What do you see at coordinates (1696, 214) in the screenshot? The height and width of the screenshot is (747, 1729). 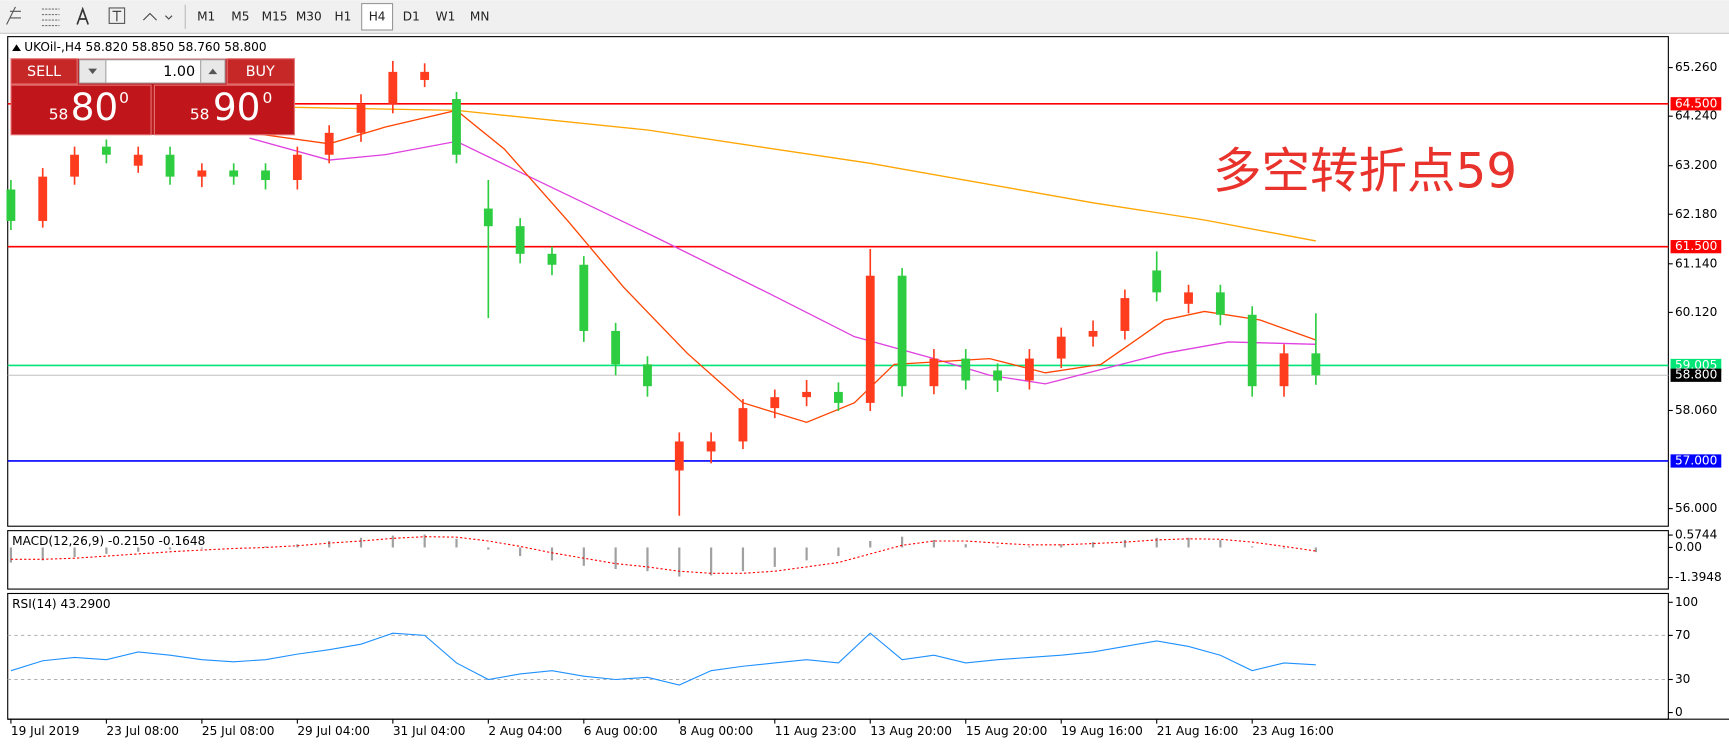 I see `y-tick-label: 62.180` at bounding box center [1696, 214].